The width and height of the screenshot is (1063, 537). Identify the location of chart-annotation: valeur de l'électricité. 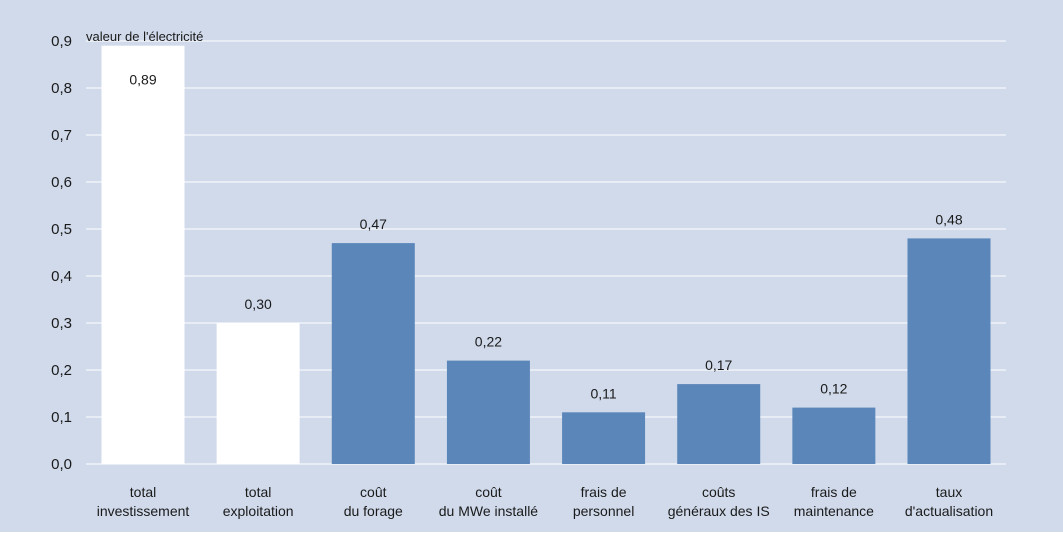
(144, 36).